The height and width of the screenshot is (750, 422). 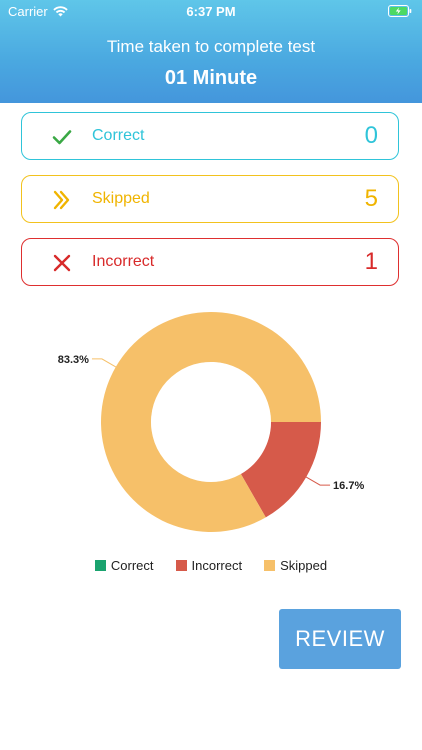 I want to click on review-button: REVIEW, so click(x=340, y=639).